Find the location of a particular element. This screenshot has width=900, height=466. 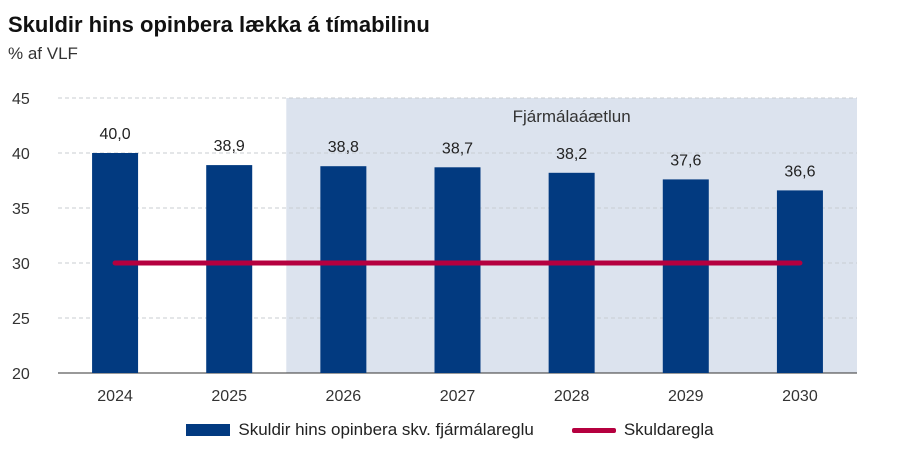

legend-swatch-debt-rule is located at coordinates (593, 430).